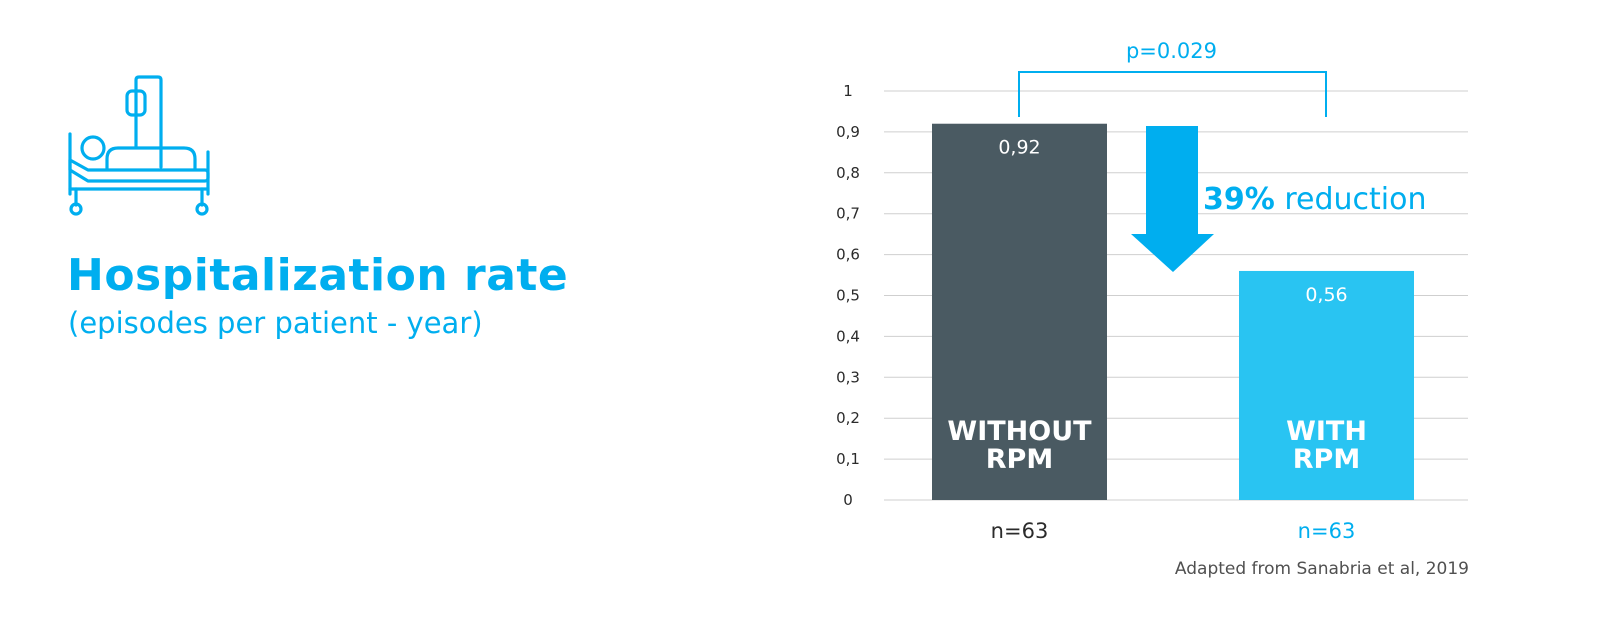  What do you see at coordinates (848, 336) in the screenshot?
I see `y-tick-label: 0,4` at bounding box center [848, 336].